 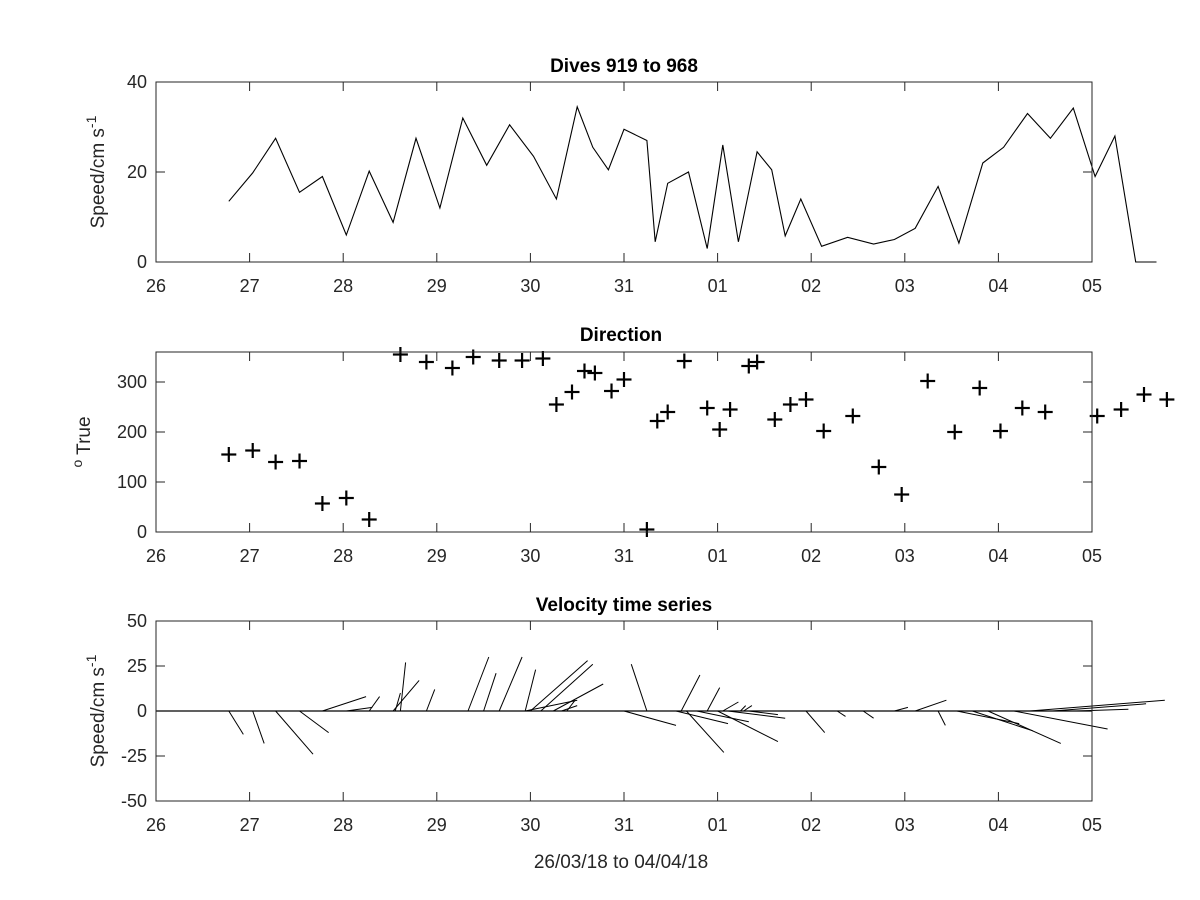 I want to click on direction-xtick-label: 30, so click(x=530, y=556).